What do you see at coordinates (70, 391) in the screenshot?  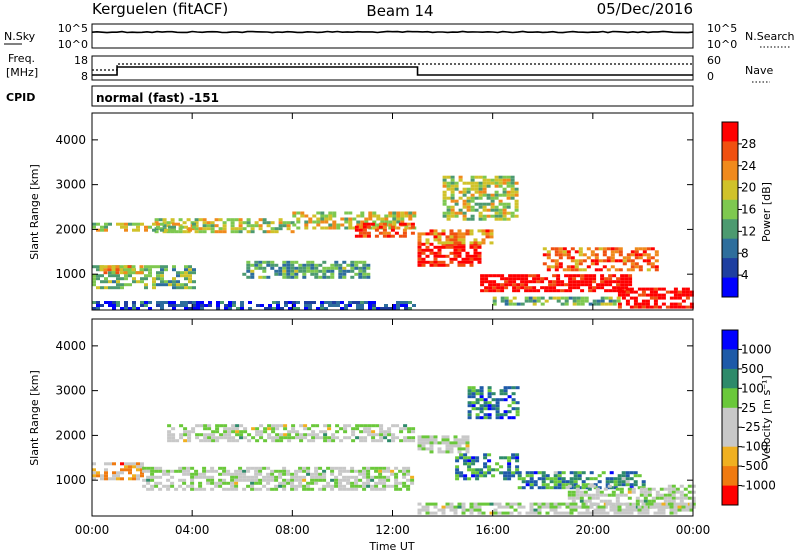 I see `y-tick-label: 3000` at bounding box center [70, 391].